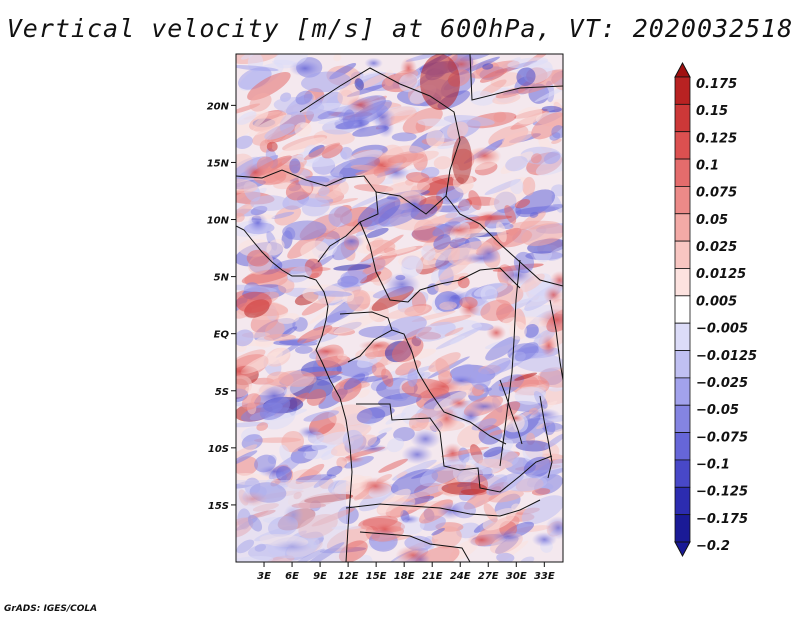 Image resolution: width=800 pixels, height=618 pixels. Describe the element at coordinates (218, 106) in the screenshot. I see `lat-tick-label: 20N` at that location.